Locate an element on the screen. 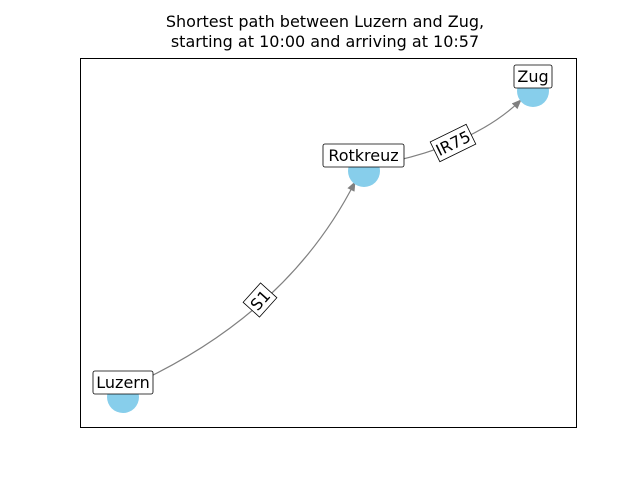  node-label-zug-text: Zug is located at coordinates (532, 76).